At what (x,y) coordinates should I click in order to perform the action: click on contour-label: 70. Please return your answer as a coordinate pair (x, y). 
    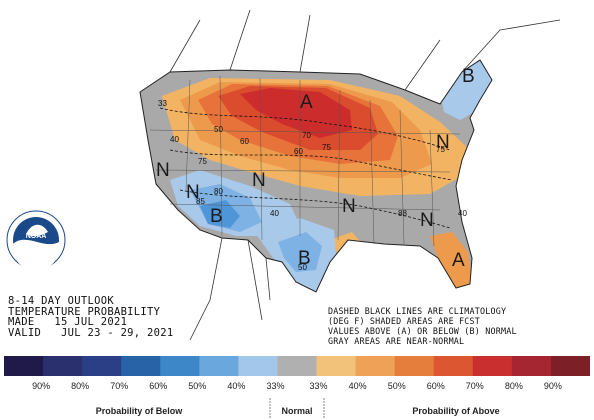
    Looking at the image, I should click on (306, 135).